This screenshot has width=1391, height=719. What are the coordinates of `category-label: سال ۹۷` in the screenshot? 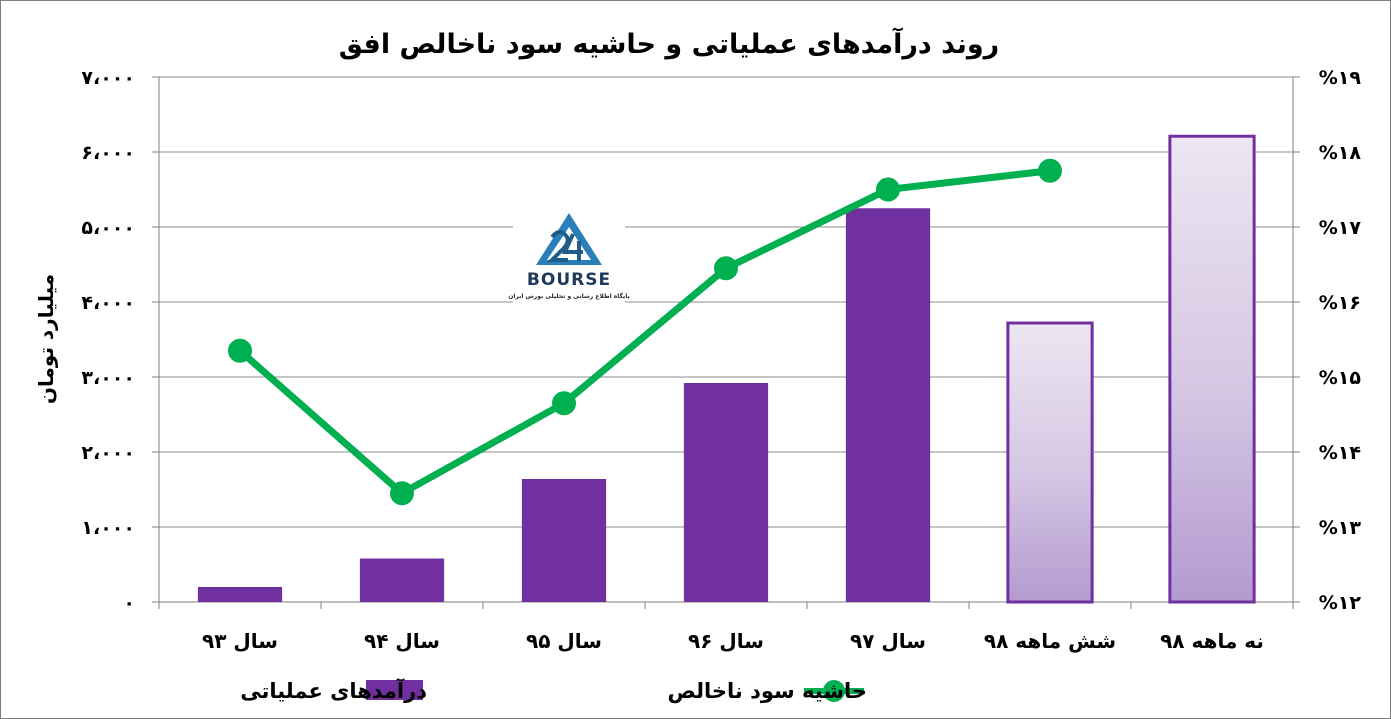 It's located at (888, 641).